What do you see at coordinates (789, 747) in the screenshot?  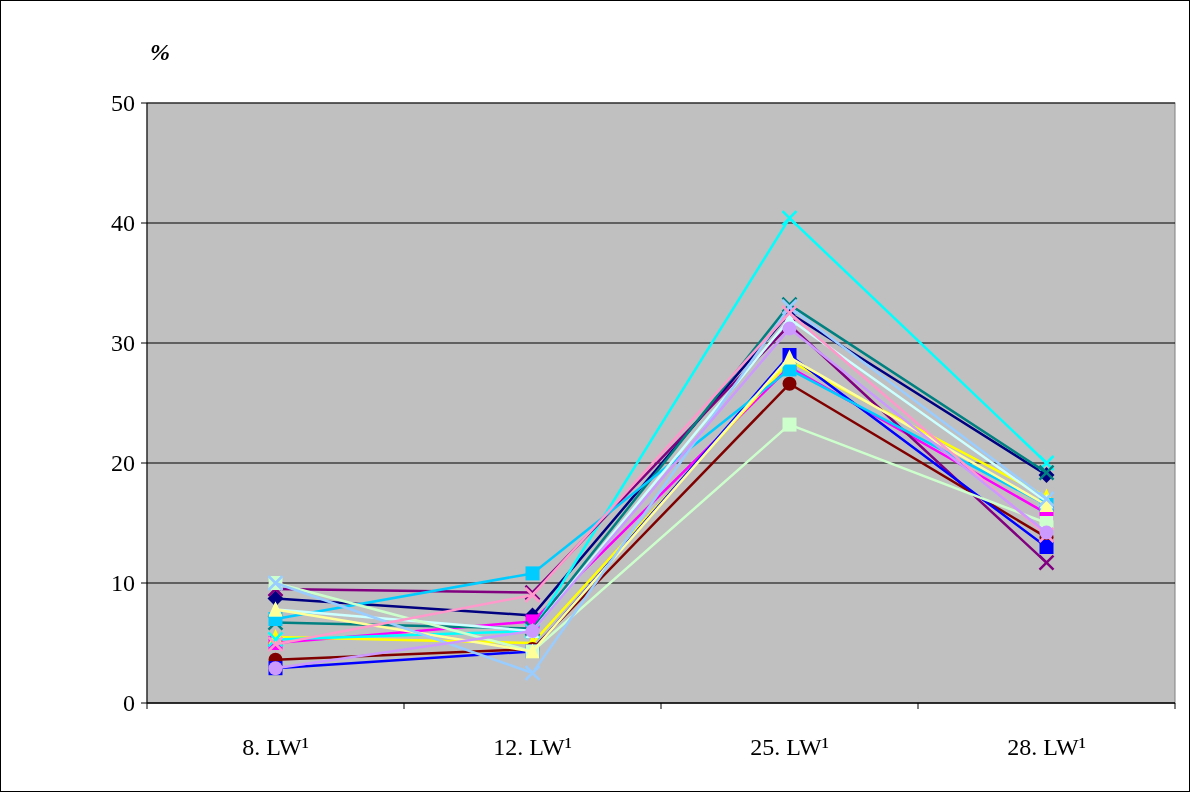 I see `x-tick-label: 25. LW¹` at bounding box center [789, 747].